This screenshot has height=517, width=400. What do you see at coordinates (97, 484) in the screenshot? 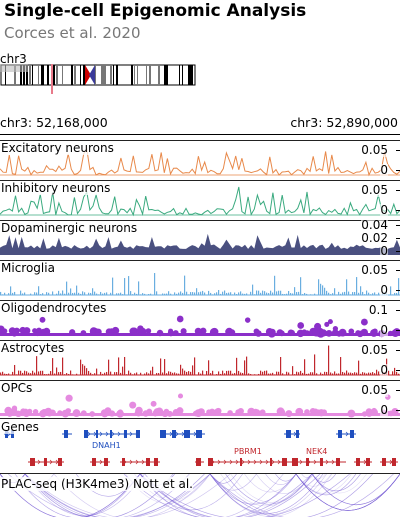
I see `plac-seq-label: PLAC-seq (H3K4me3) Nott et al.` at bounding box center [97, 484].